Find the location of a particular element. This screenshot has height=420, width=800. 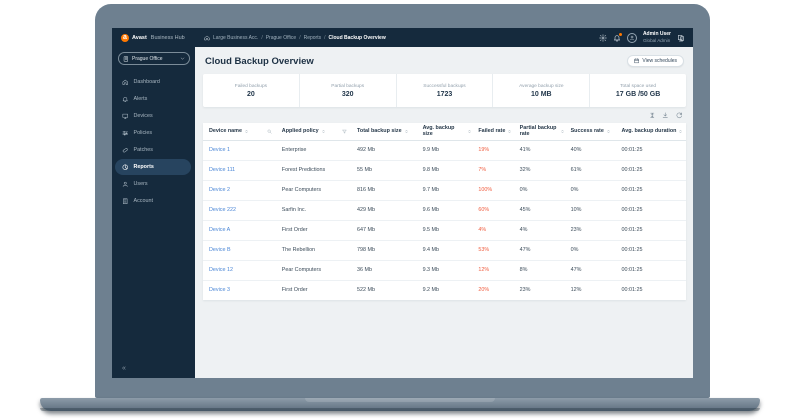

breadcrumb-link: Prague Office is located at coordinates (281, 37).